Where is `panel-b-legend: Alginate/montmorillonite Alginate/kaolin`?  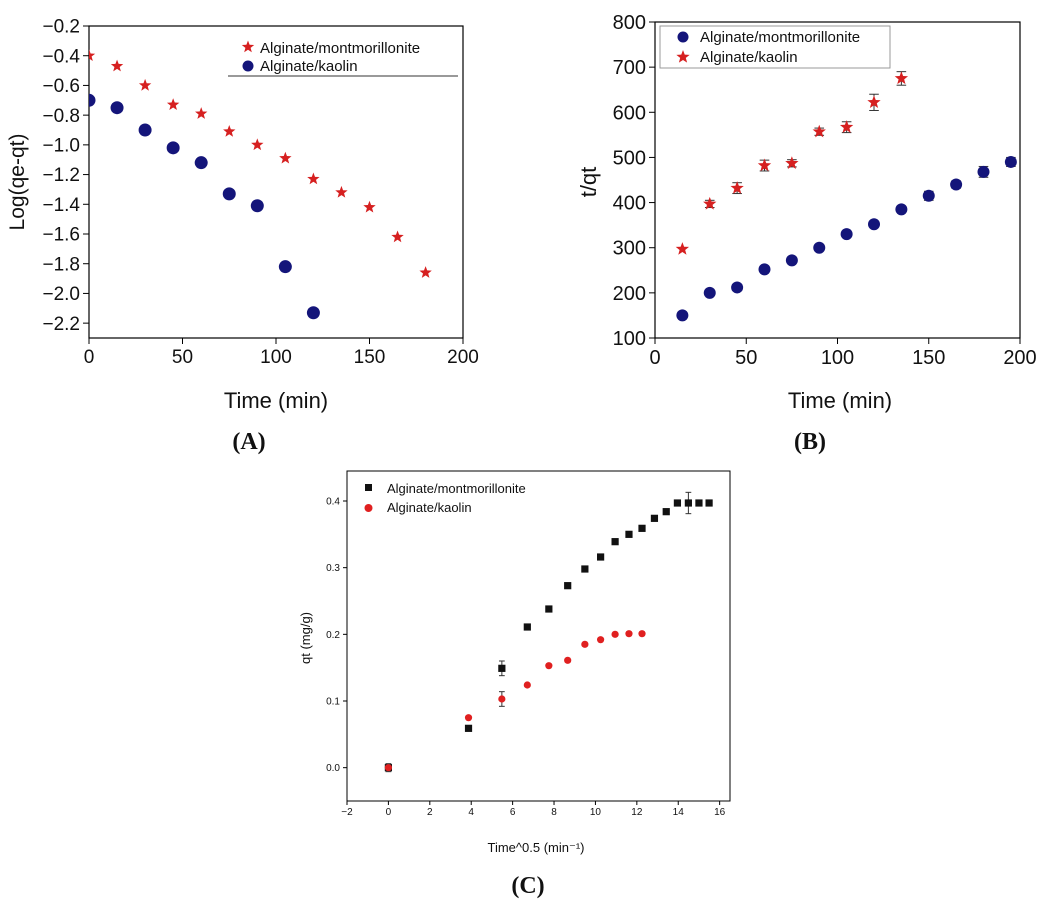 panel-b-legend: Alginate/montmorillonite Alginate/kaolin is located at coordinates (775, 47).